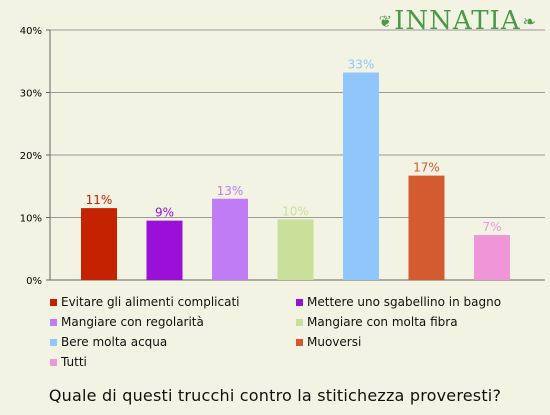 Image resolution: width=550 pixels, height=415 pixels. What do you see at coordinates (173, 362) in the screenshot?
I see `legend-item: Tutti` at bounding box center [173, 362].